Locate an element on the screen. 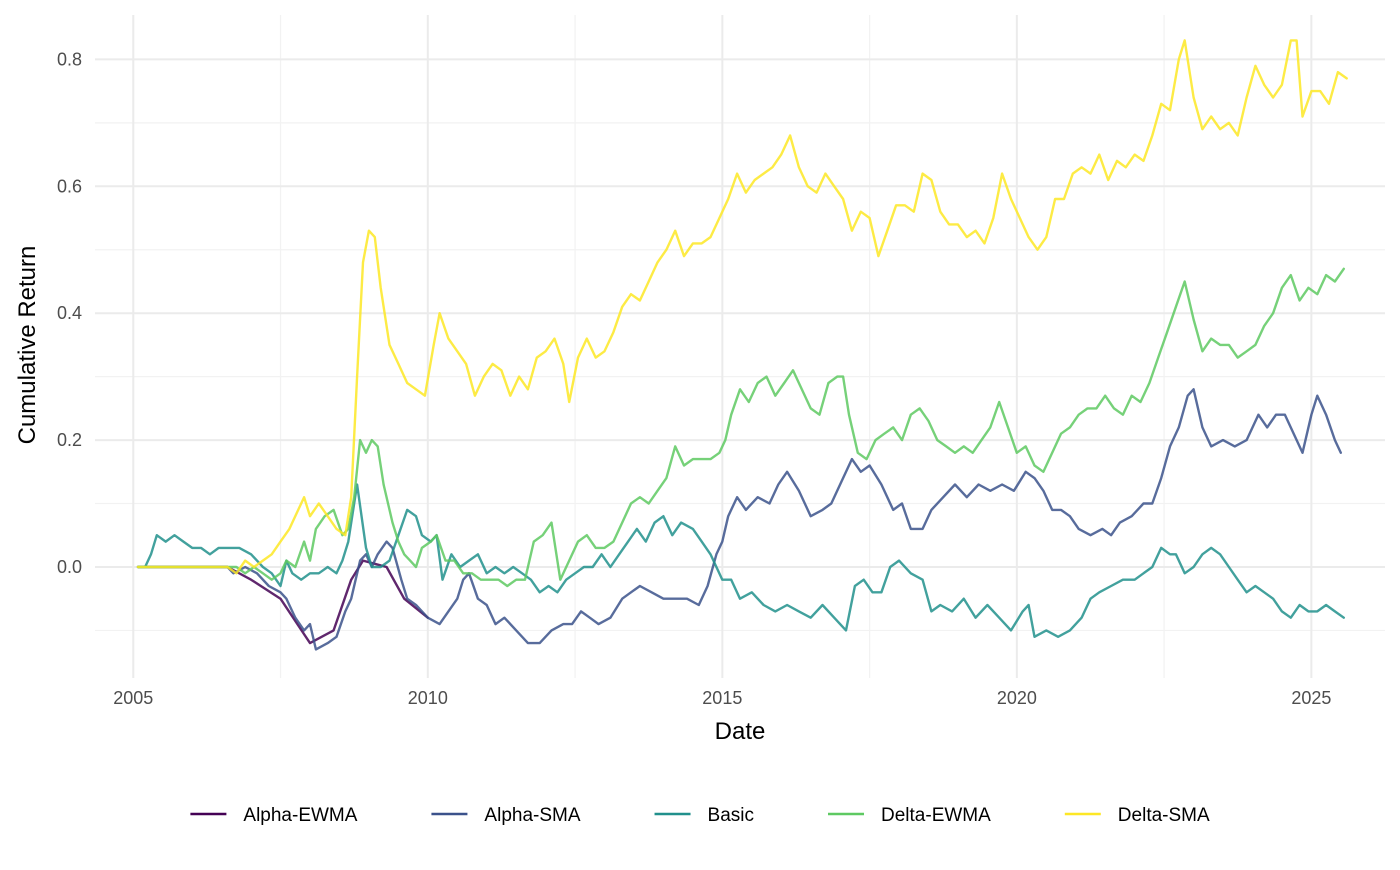  legend-item-alpha-ewma: Alpha-EWMA is located at coordinates (274, 815).